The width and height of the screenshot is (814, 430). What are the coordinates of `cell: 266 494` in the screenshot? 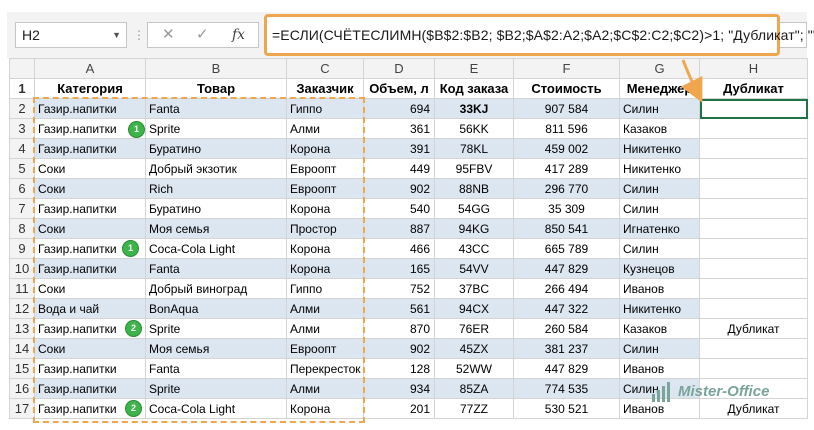 It's located at (566, 288).